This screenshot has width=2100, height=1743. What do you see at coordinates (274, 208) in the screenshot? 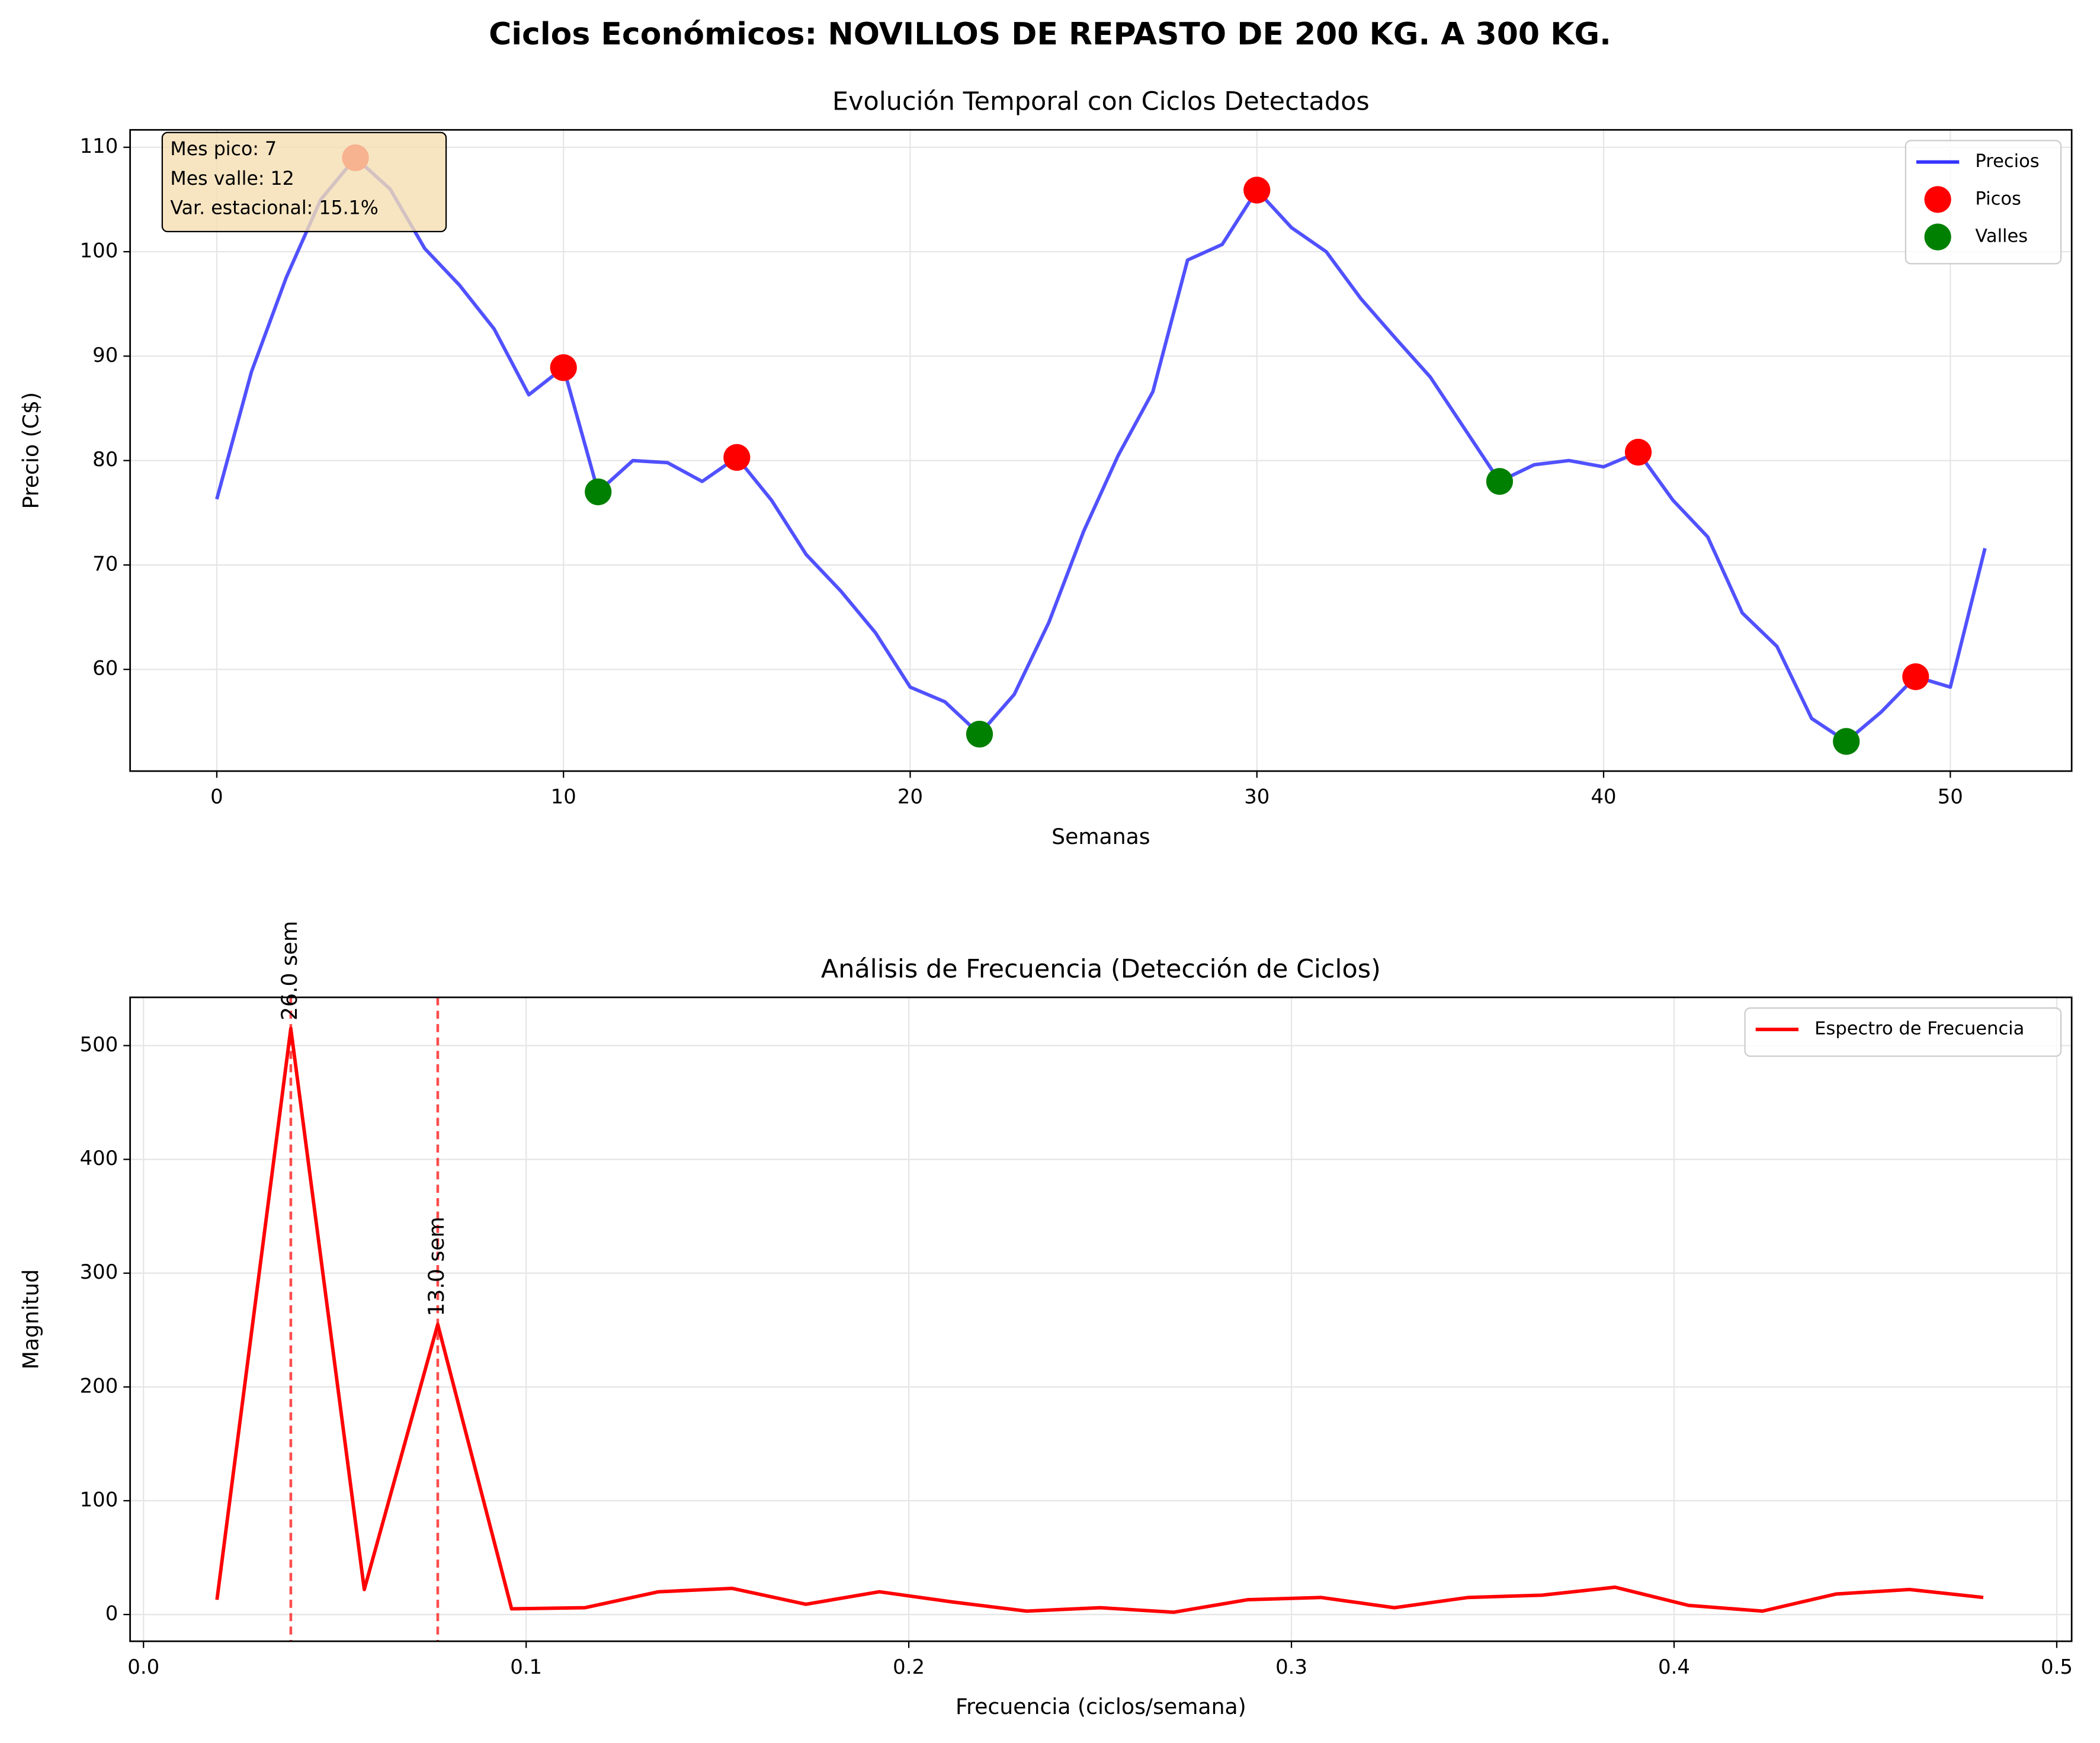
I see `annotation-text: Var. estacional: 15.1%` at bounding box center [274, 208].